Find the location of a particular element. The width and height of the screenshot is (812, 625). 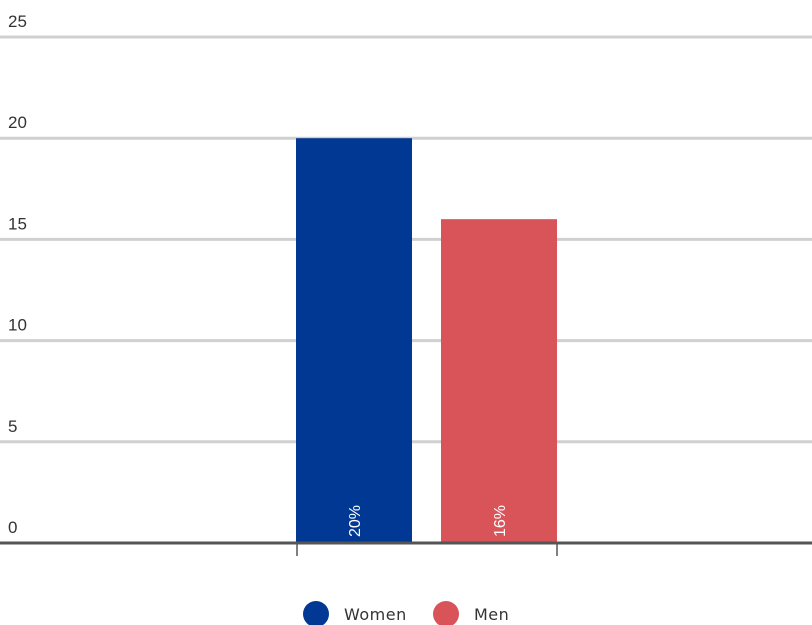

y-axis-tick-labels: 0 5 10 15 20 25 is located at coordinates (17, 274).